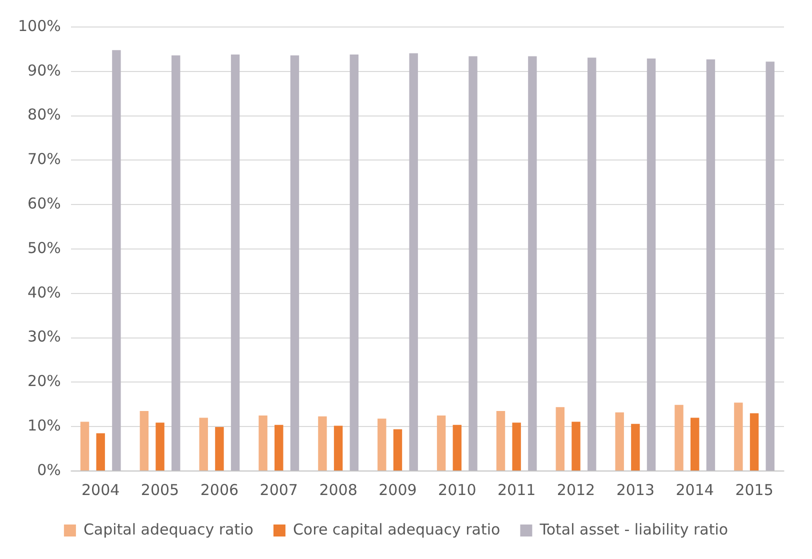  What do you see at coordinates (457, 489) in the screenshot?
I see `x-tick-label: 2010` at bounding box center [457, 489].